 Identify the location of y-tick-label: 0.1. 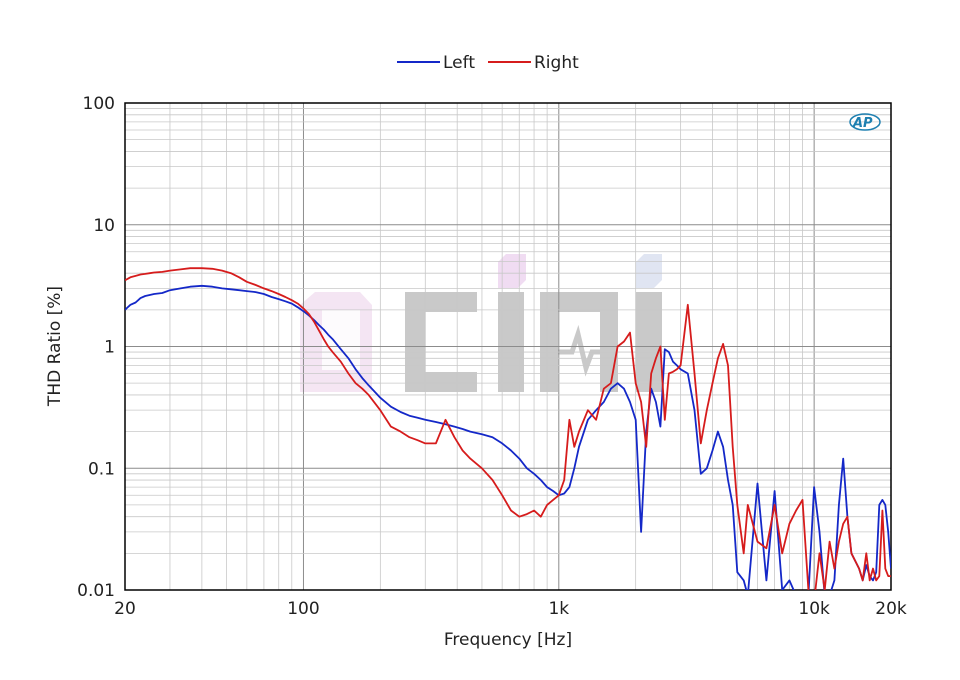
(101, 469).